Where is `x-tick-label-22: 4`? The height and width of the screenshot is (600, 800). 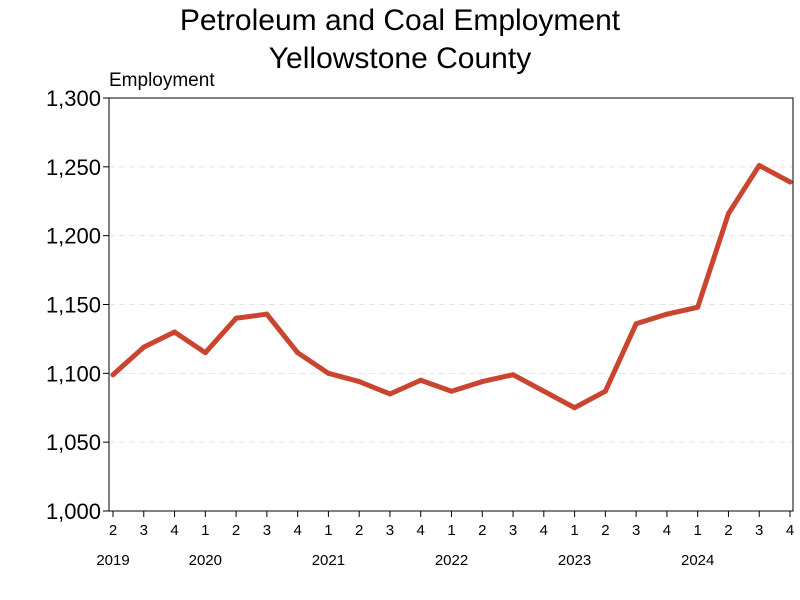
x-tick-label-22: 4 is located at coordinates (790, 530).